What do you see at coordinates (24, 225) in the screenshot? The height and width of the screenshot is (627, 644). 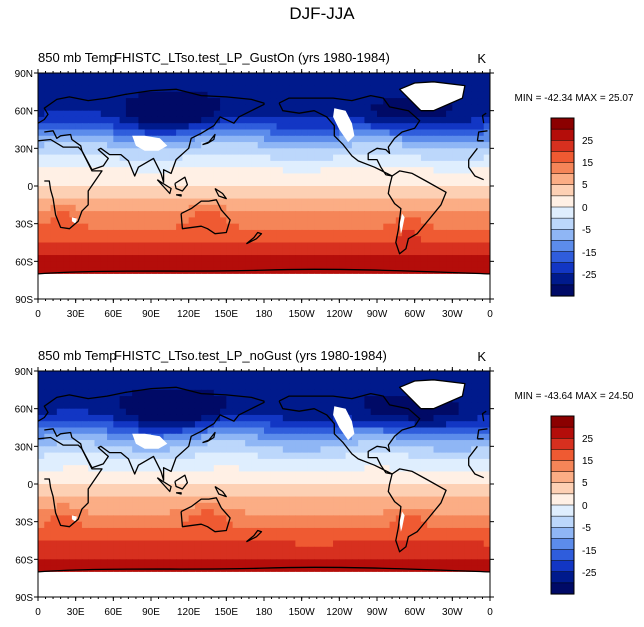 I see `y-tick-label: 30S` at bounding box center [24, 225].